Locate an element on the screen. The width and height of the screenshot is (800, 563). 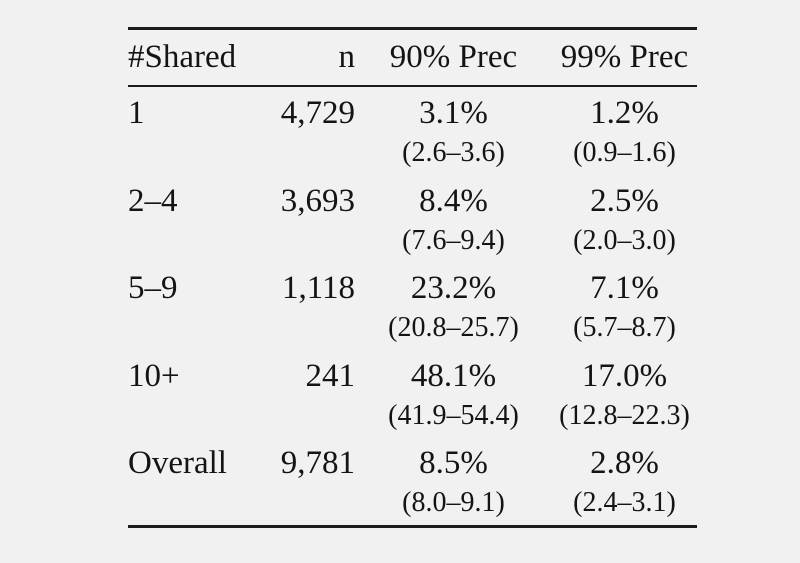
table-header-row: #Shared n 90% Prec 99% Prec is located at coordinates (412, 57).